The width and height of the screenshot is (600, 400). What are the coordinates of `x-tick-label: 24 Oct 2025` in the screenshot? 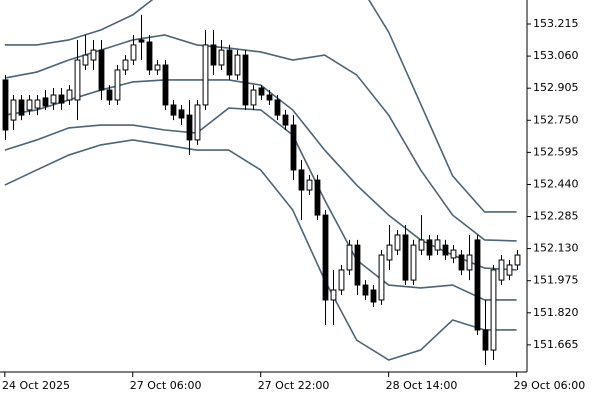 It's located at (36, 385).